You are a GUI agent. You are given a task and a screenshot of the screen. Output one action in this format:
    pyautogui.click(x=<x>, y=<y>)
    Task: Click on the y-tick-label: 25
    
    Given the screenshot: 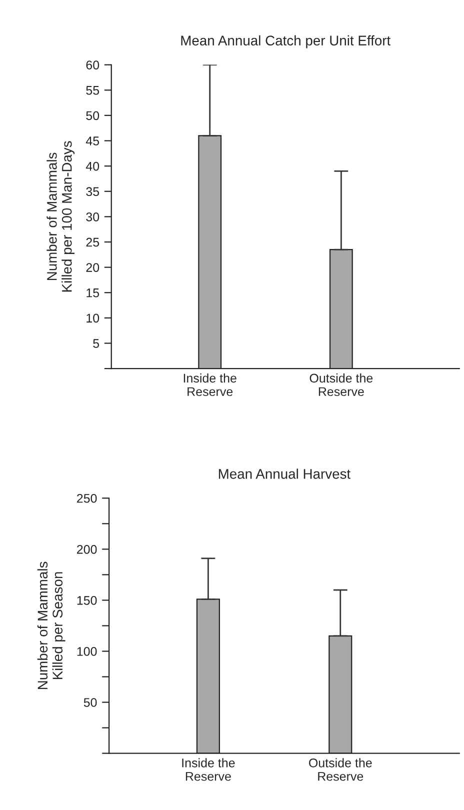 What is the action you would take?
    pyautogui.click(x=93, y=242)
    